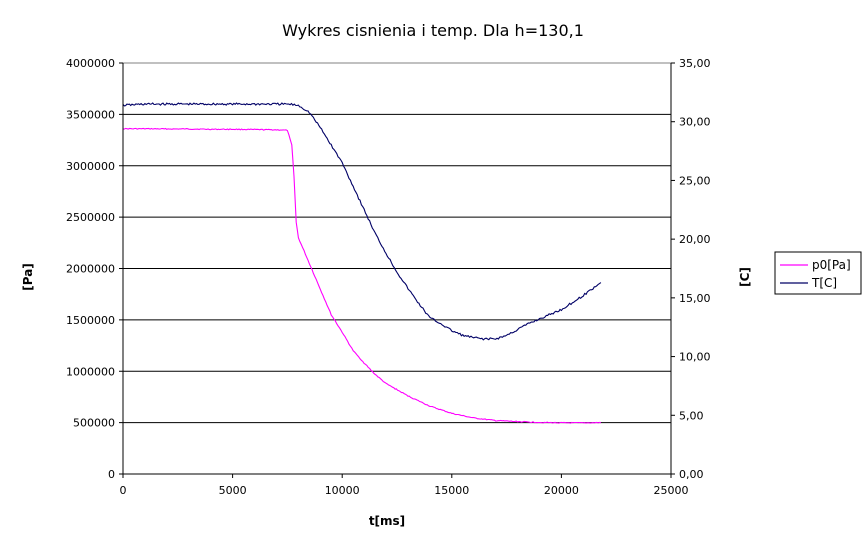 The width and height of the screenshot is (867, 548). What do you see at coordinates (831, 265) in the screenshot?
I see `legend-label-p0: p0[Pa]` at bounding box center [831, 265].